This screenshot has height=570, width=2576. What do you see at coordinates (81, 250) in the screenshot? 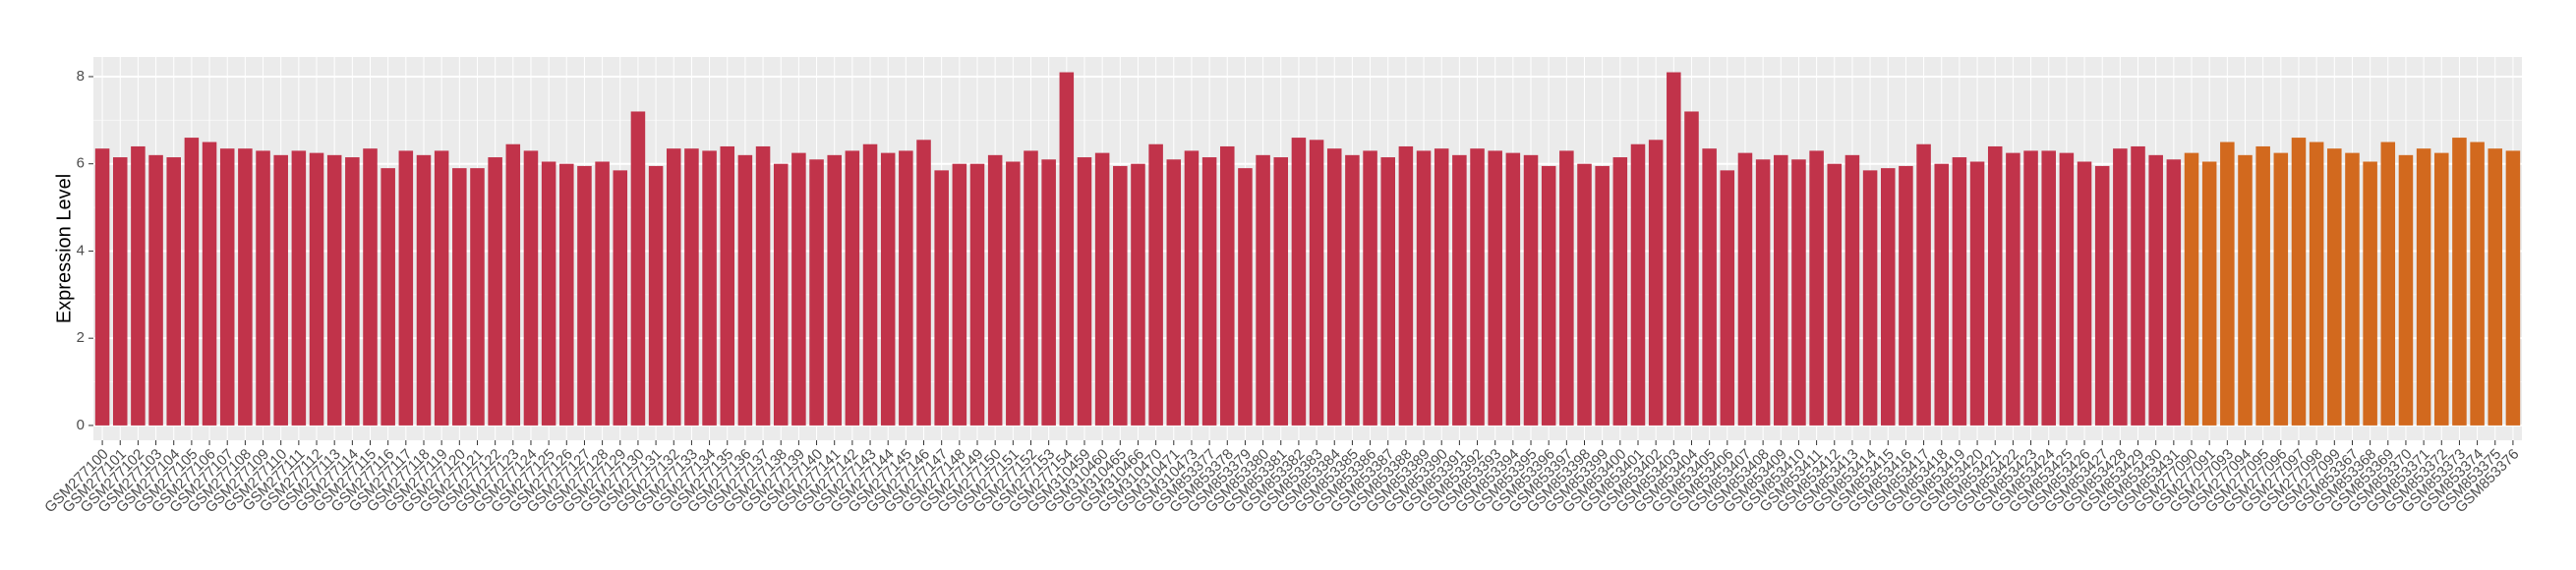
I see `y-tick-label: 4` at bounding box center [81, 250].